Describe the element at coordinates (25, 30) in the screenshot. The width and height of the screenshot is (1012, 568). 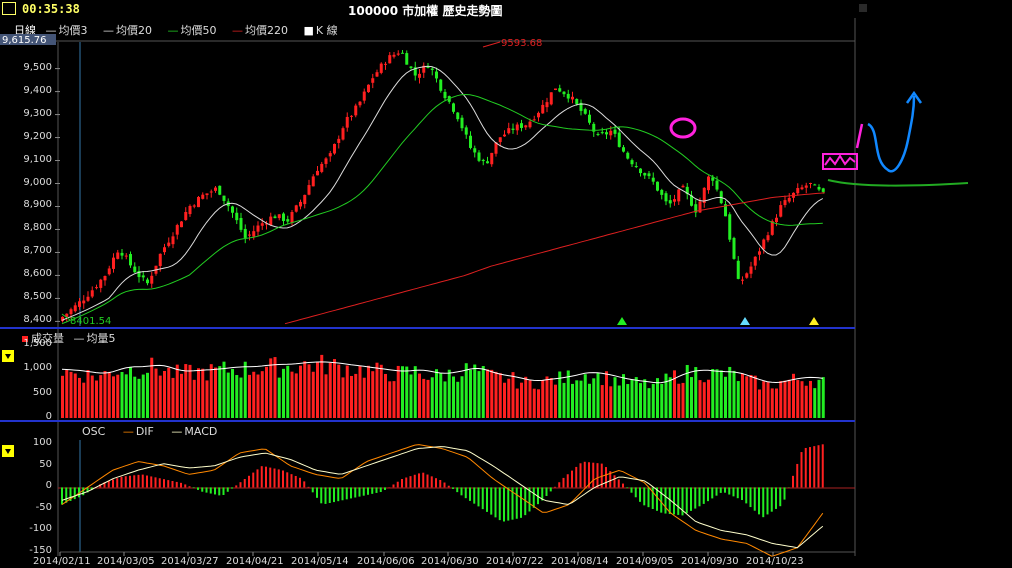
I see `period-label: 日線` at that location.